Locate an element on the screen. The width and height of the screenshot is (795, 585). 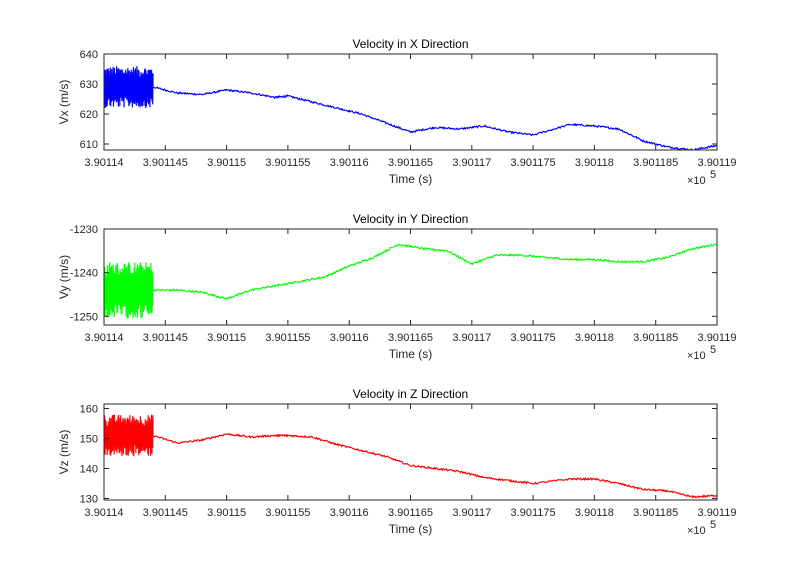
y-tick-label: 640 is located at coordinates (89, 55).